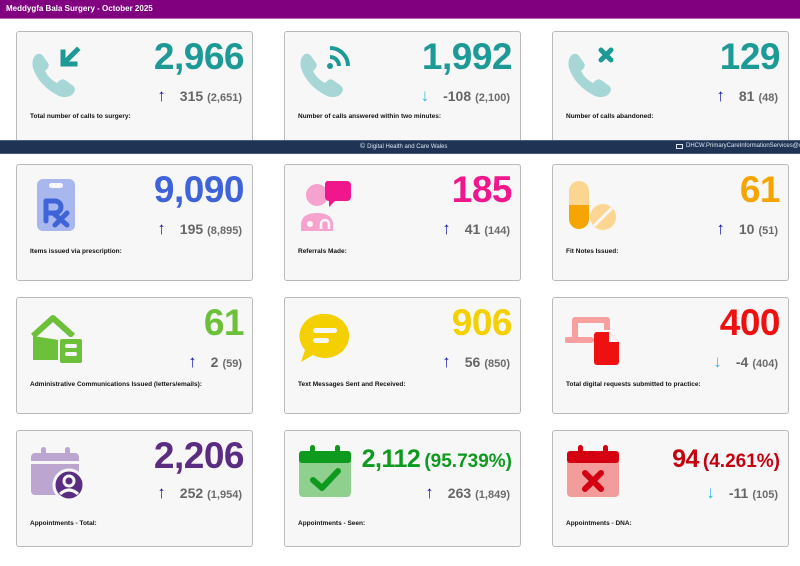 The width and height of the screenshot is (800, 566). What do you see at coordinates (352, 384) in the screenshot?
I see `metric-label: Text Messages Sent and Received:` at bounding box center [352, 384].